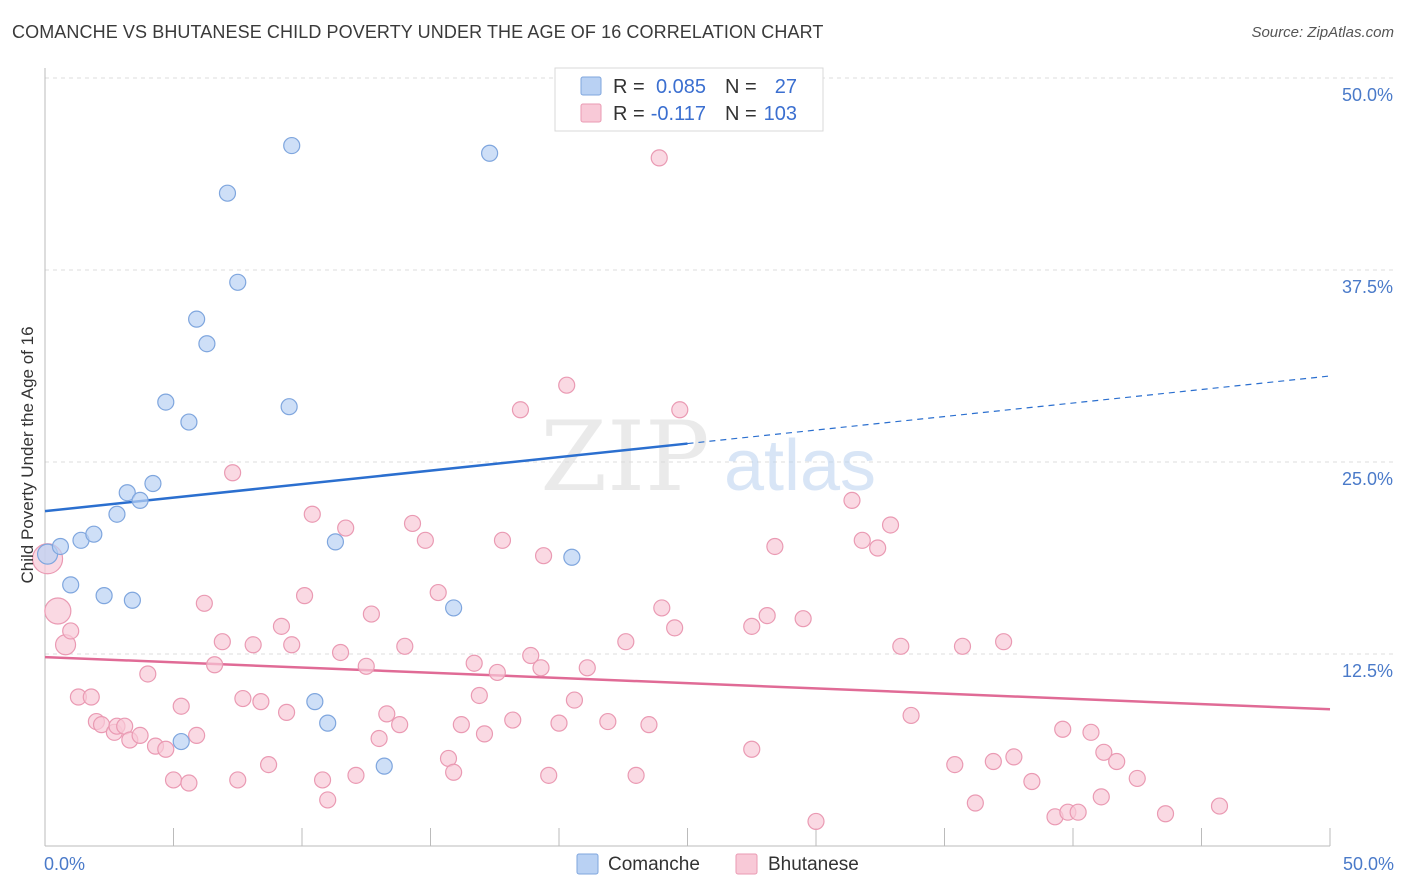 The image size is (1406, 892). What do you see at coordinates (741, 114) in the screenshot?
I see `legend-n-label-2: N =` at bounding box center [741, 114].